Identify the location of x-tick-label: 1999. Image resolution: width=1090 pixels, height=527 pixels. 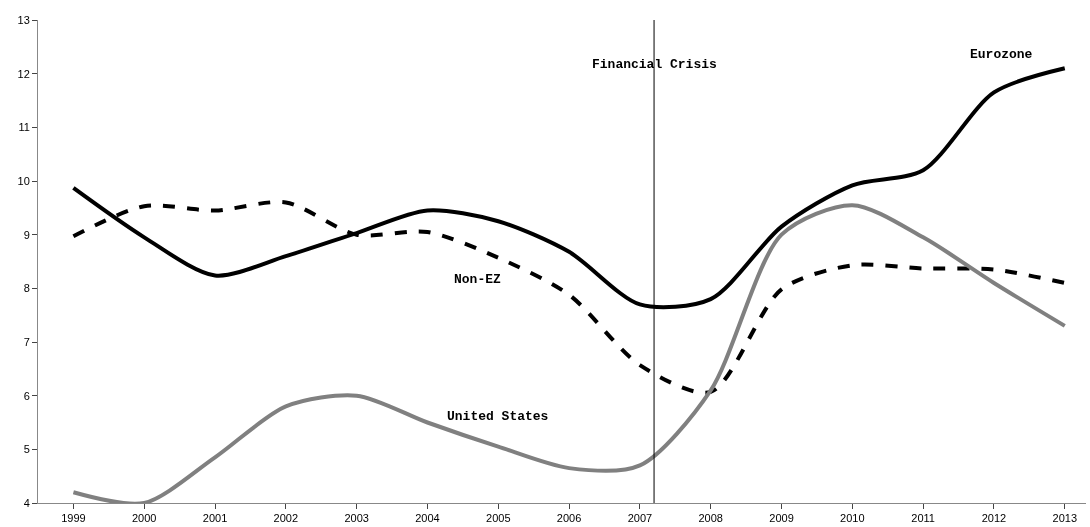
(73, 518).